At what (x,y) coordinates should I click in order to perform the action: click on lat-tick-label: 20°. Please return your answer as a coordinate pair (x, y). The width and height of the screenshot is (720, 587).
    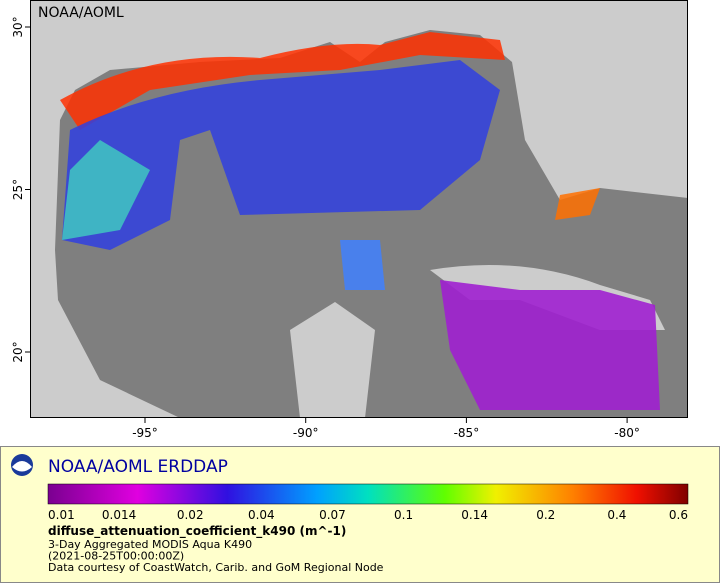
    Looking at the image, I should click on (18, 351).